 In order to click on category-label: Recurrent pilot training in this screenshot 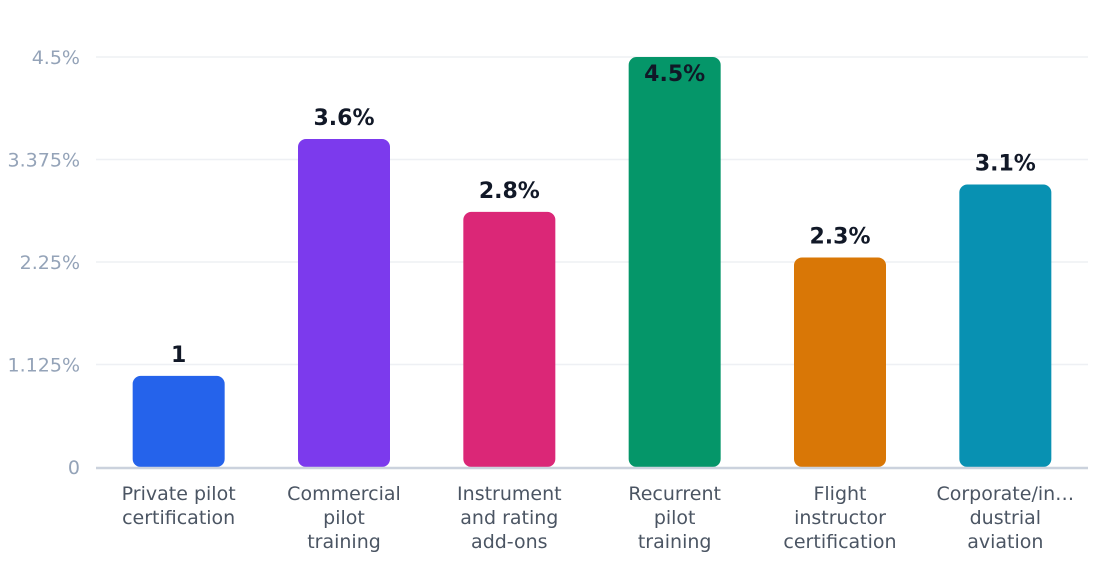, I will do `click(674, 518)`.